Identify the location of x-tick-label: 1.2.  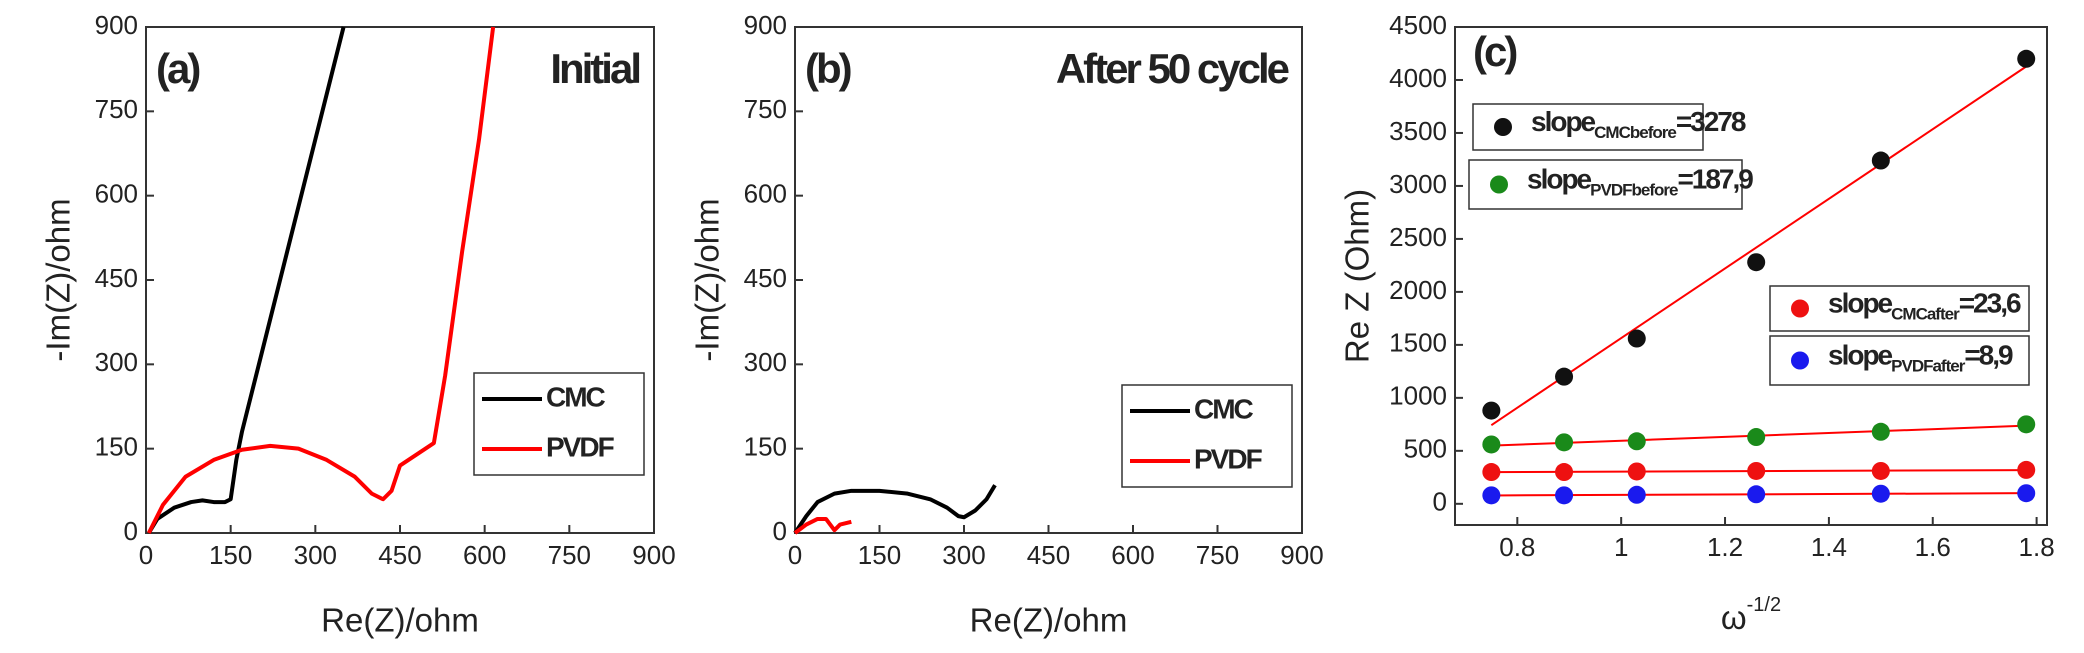
(1725, 547).